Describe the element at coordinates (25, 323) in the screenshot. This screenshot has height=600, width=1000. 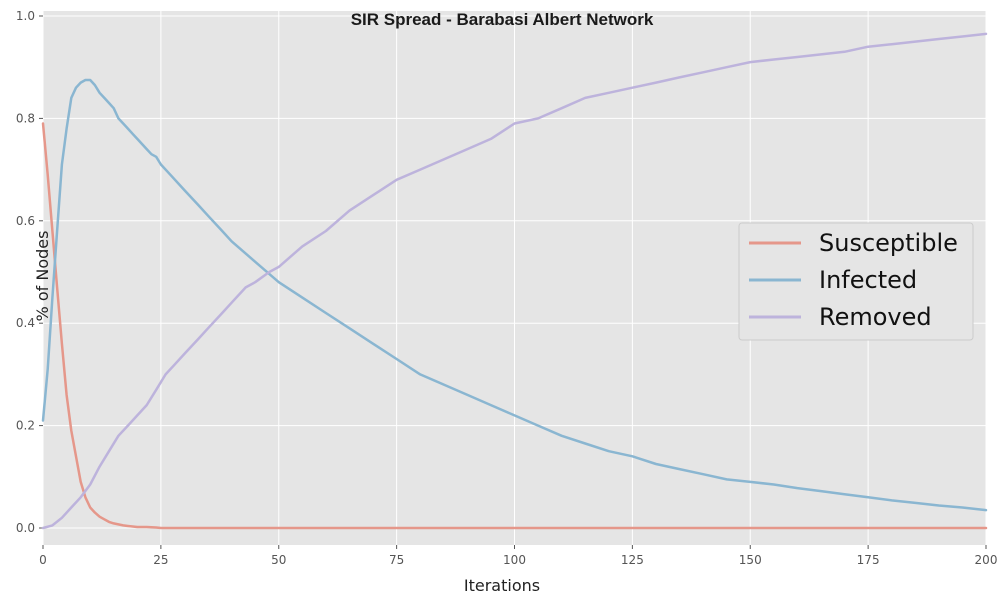
I see `y-tick-label: 0.4` at that location.